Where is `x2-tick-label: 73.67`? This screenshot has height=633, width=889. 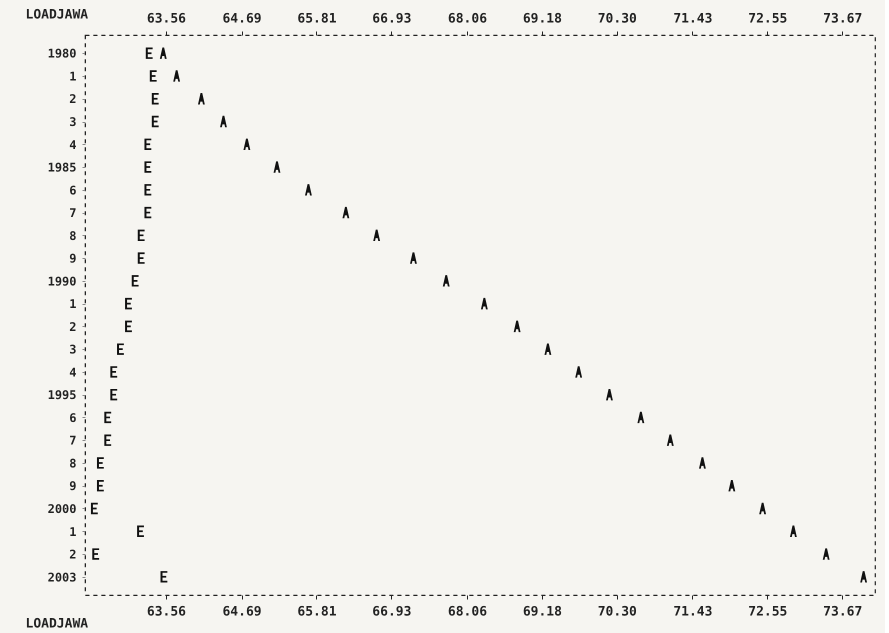 x2-tick-label: 73.67 is located at coordinates (842, 19).